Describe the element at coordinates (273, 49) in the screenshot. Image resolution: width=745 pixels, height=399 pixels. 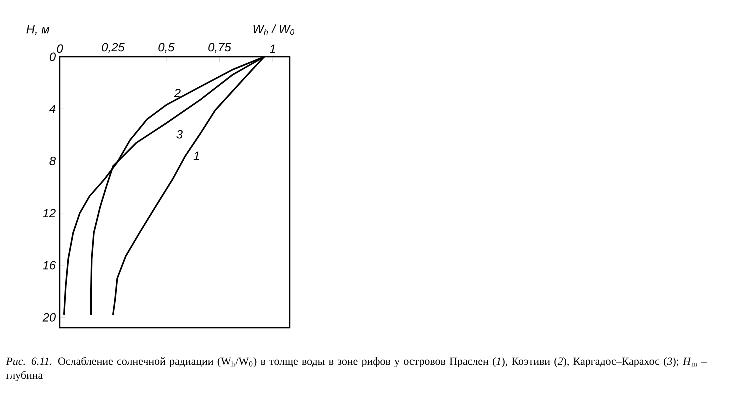
I see `x-tick-label: 1` at that location.